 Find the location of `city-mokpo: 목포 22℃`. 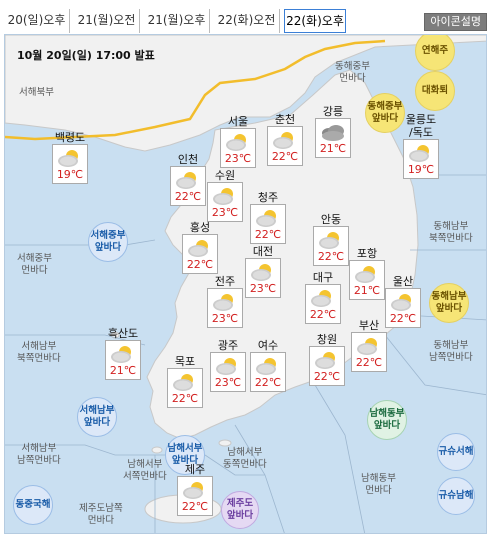

city-mokpo: 목포 22℃ is located at coordinates (185, 381).